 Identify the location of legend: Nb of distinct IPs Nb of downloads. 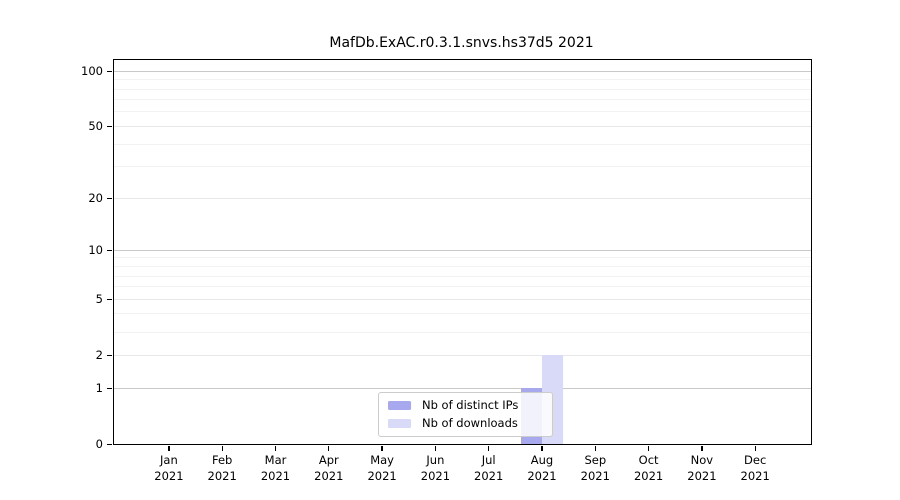
(465, 414).